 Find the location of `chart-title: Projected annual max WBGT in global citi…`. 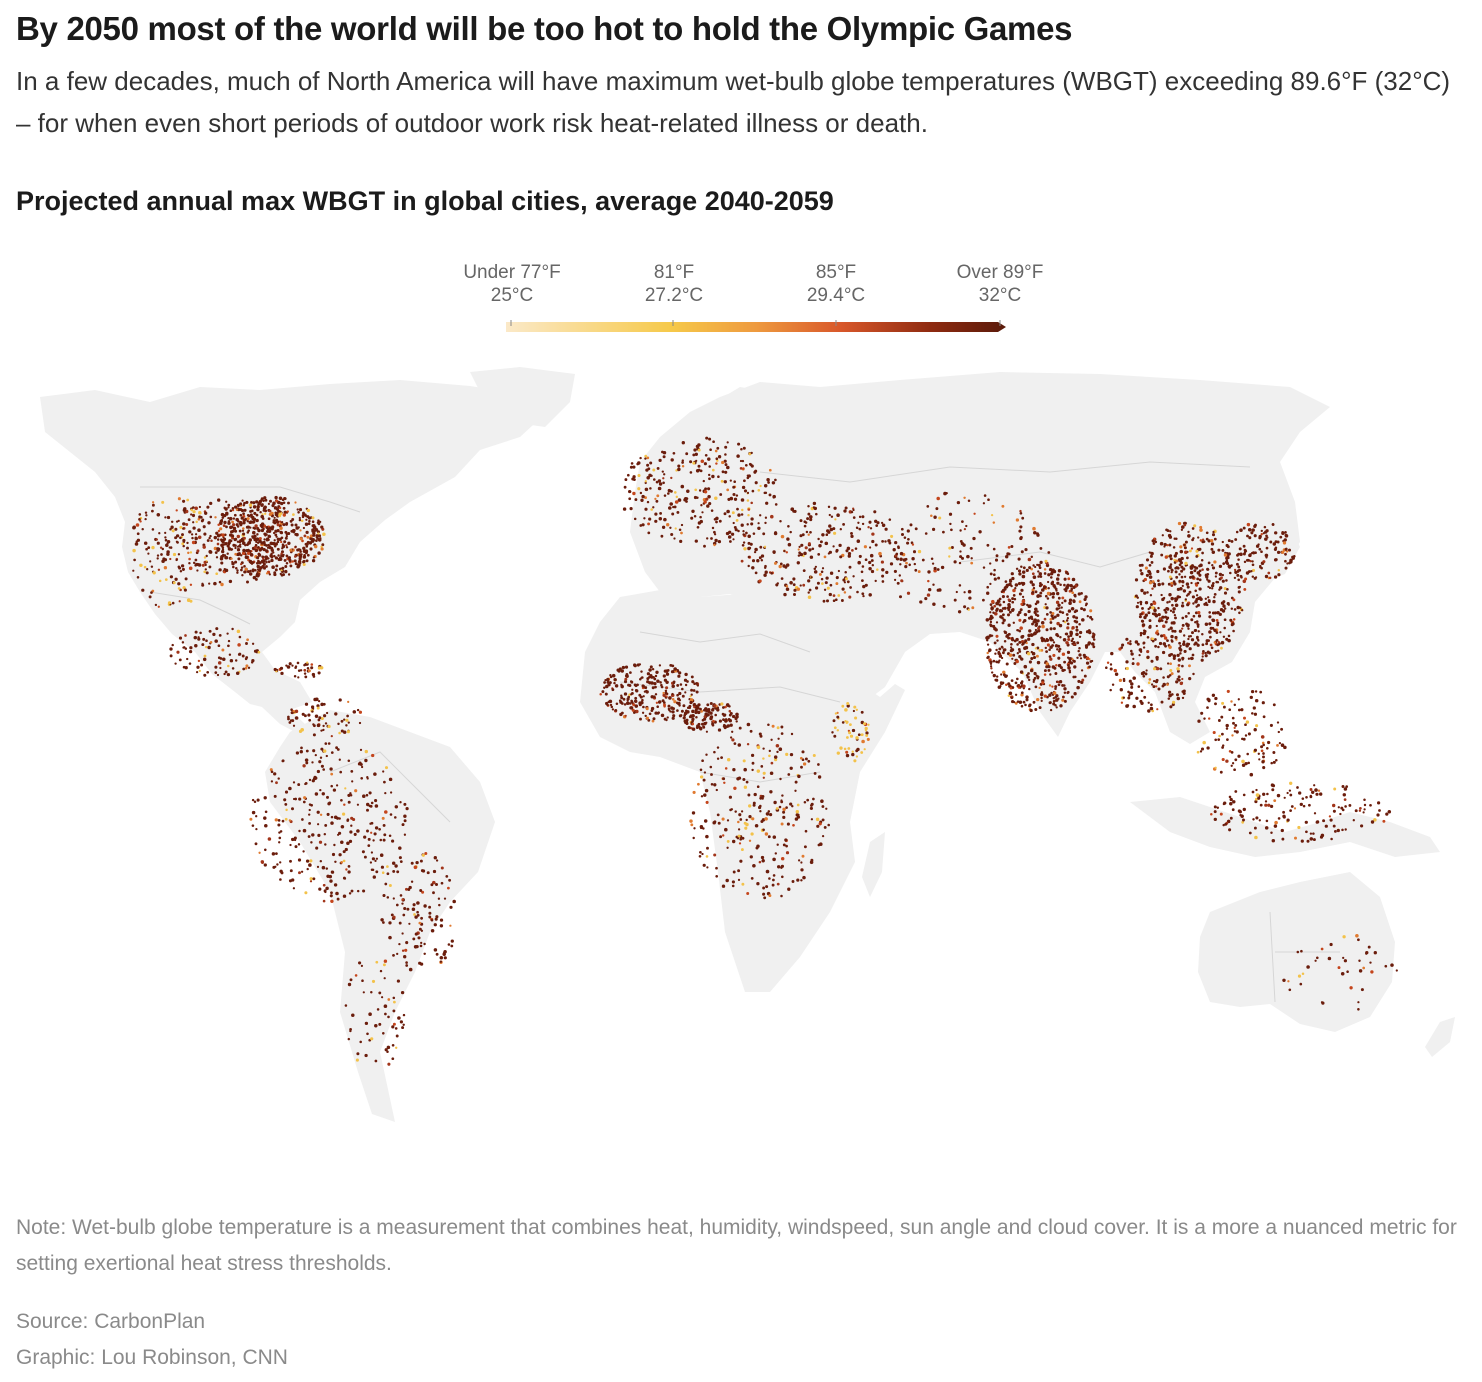

chart-title: Projected annual max WBGT in global citi… is located at coordinates (425, 201).